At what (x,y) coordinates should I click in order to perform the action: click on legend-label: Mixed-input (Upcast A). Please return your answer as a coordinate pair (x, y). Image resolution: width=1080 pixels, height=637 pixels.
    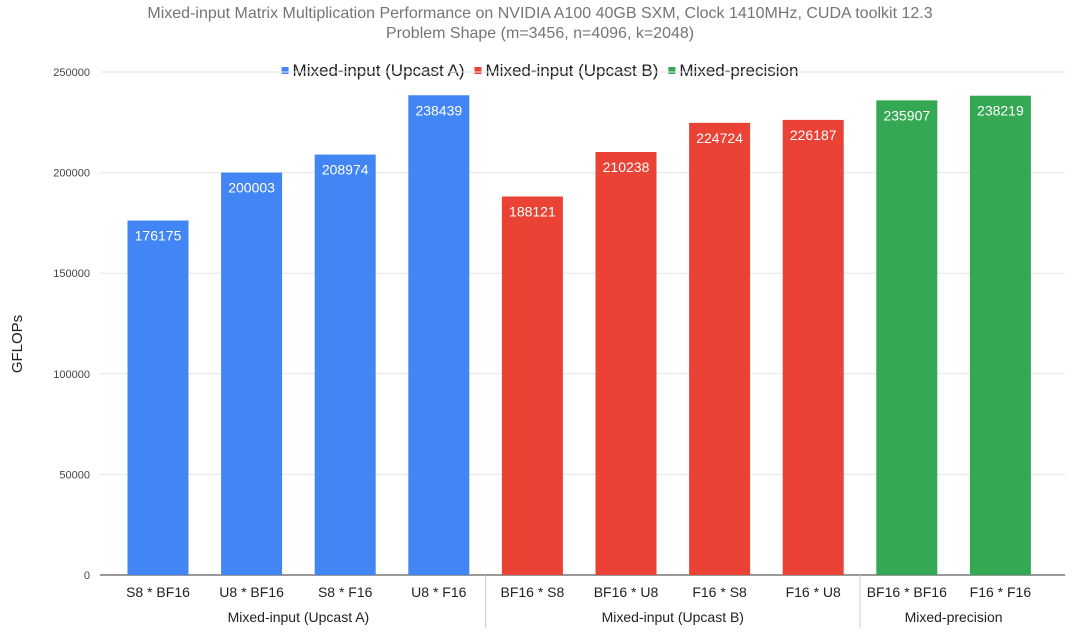
    Looking at the image, I should click on (379, 70).